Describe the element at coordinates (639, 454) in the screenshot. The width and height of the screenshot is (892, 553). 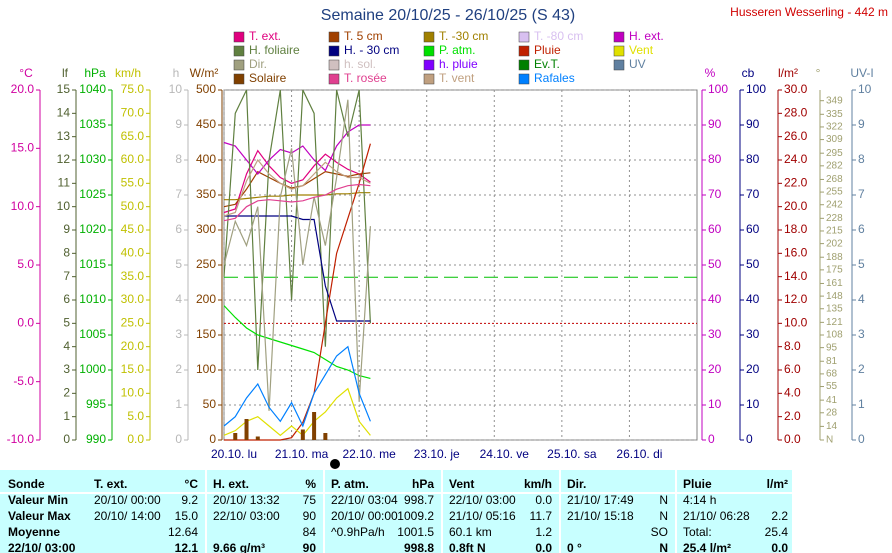
I see `x-tick-label: 26.10. di` at that location.